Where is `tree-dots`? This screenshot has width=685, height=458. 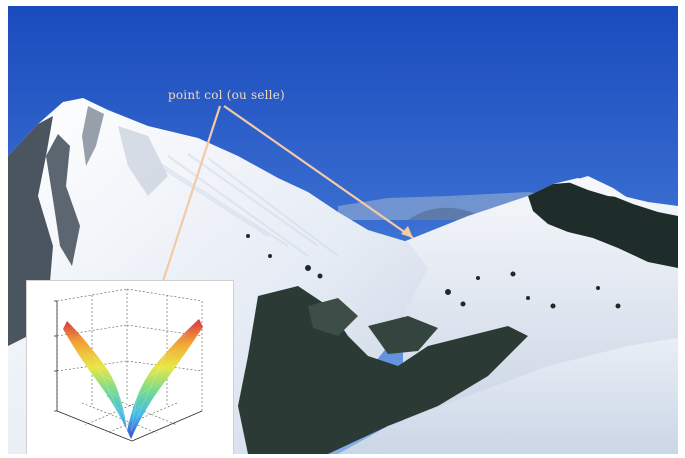 tree-dots is located at coordinates (433, 271).